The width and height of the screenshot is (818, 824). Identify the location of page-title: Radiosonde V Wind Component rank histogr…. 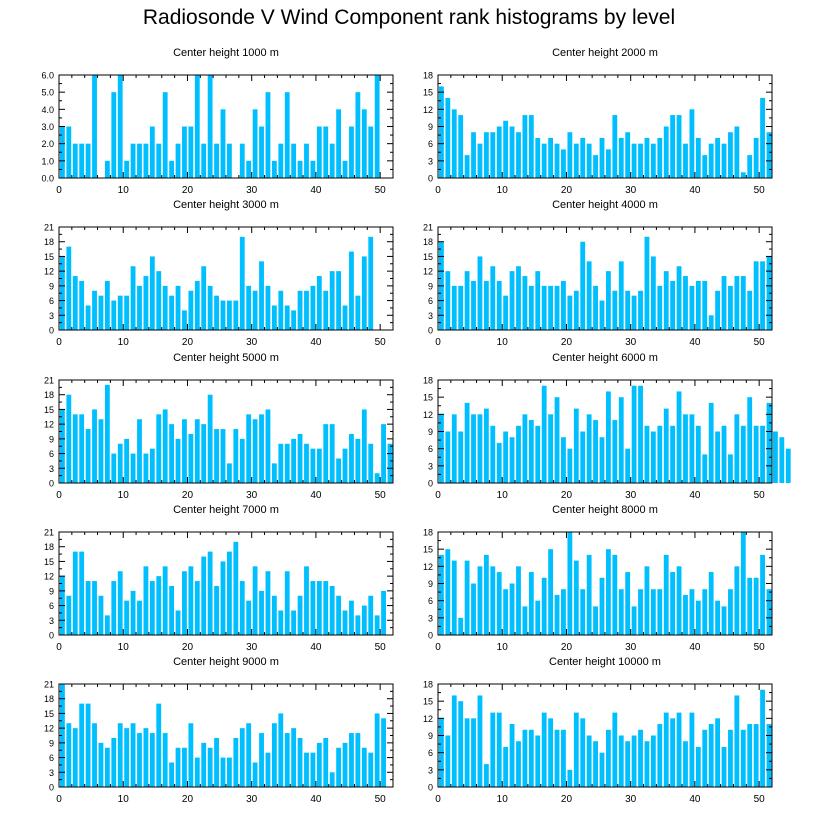
(409, 17).